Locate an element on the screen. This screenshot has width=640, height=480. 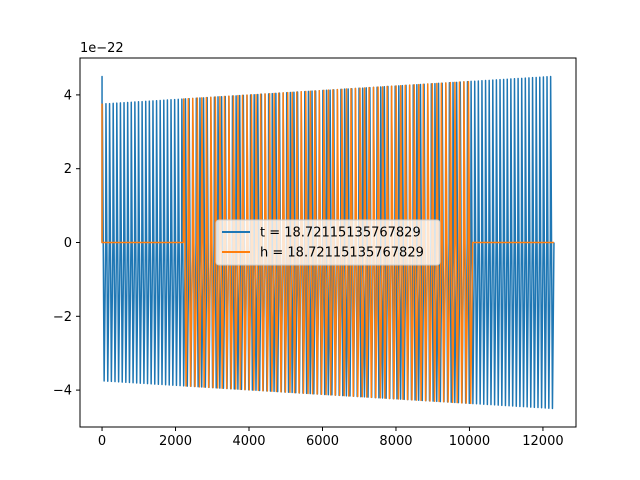
y-tick-label: 2 is located at coordinates (68, 169).